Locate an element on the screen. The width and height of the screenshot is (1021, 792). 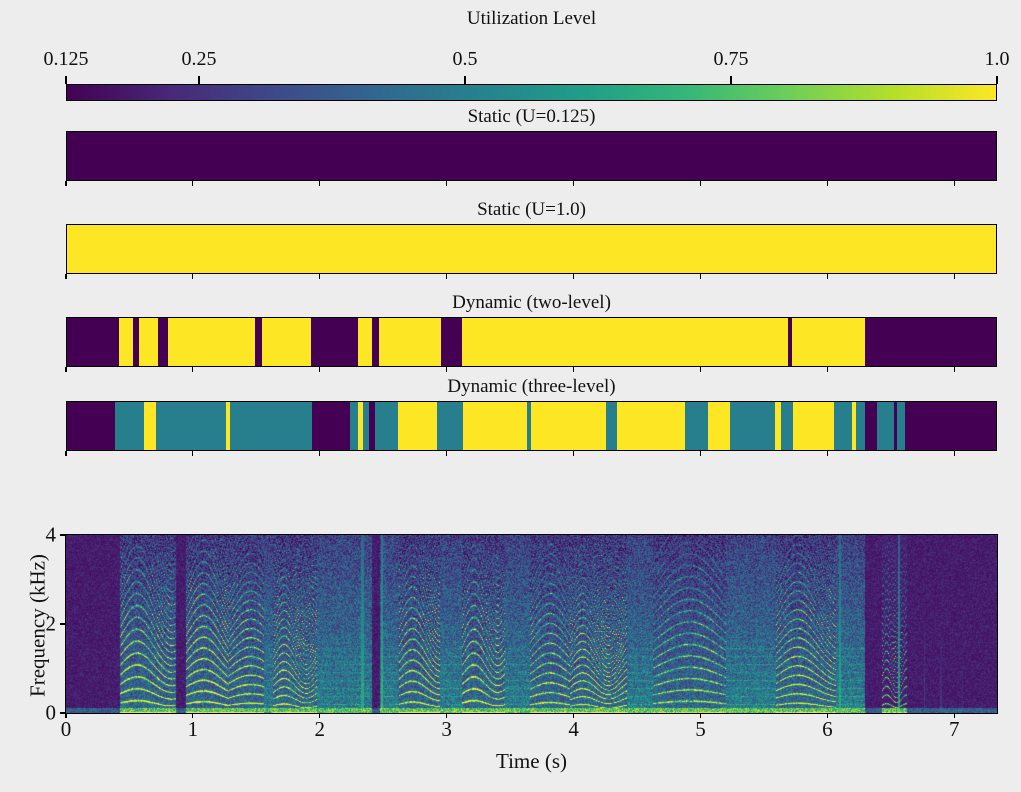
x-axis-tick-label: 4 is located at coordinates (573, 729).